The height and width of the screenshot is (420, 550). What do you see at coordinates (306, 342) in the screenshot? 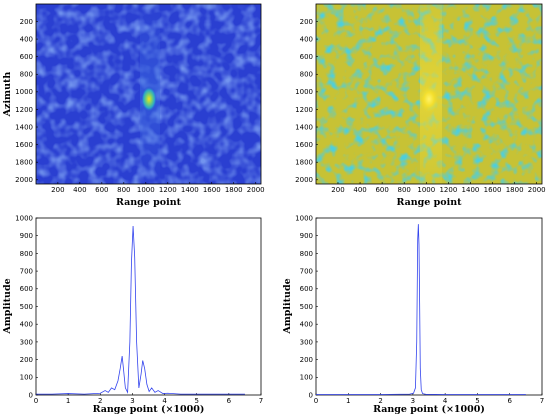
I see `y-tick-label: 300` at bounding box center [306, 342].